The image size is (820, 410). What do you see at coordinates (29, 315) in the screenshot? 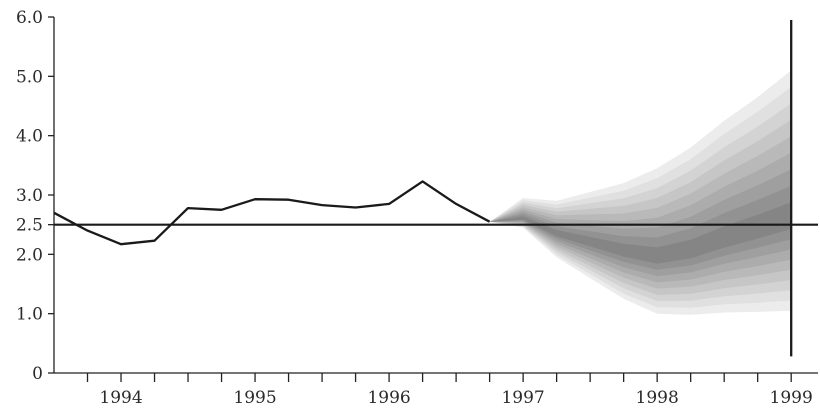
I see `y-tick-label: 1.0` at bounding box center [29, 315].